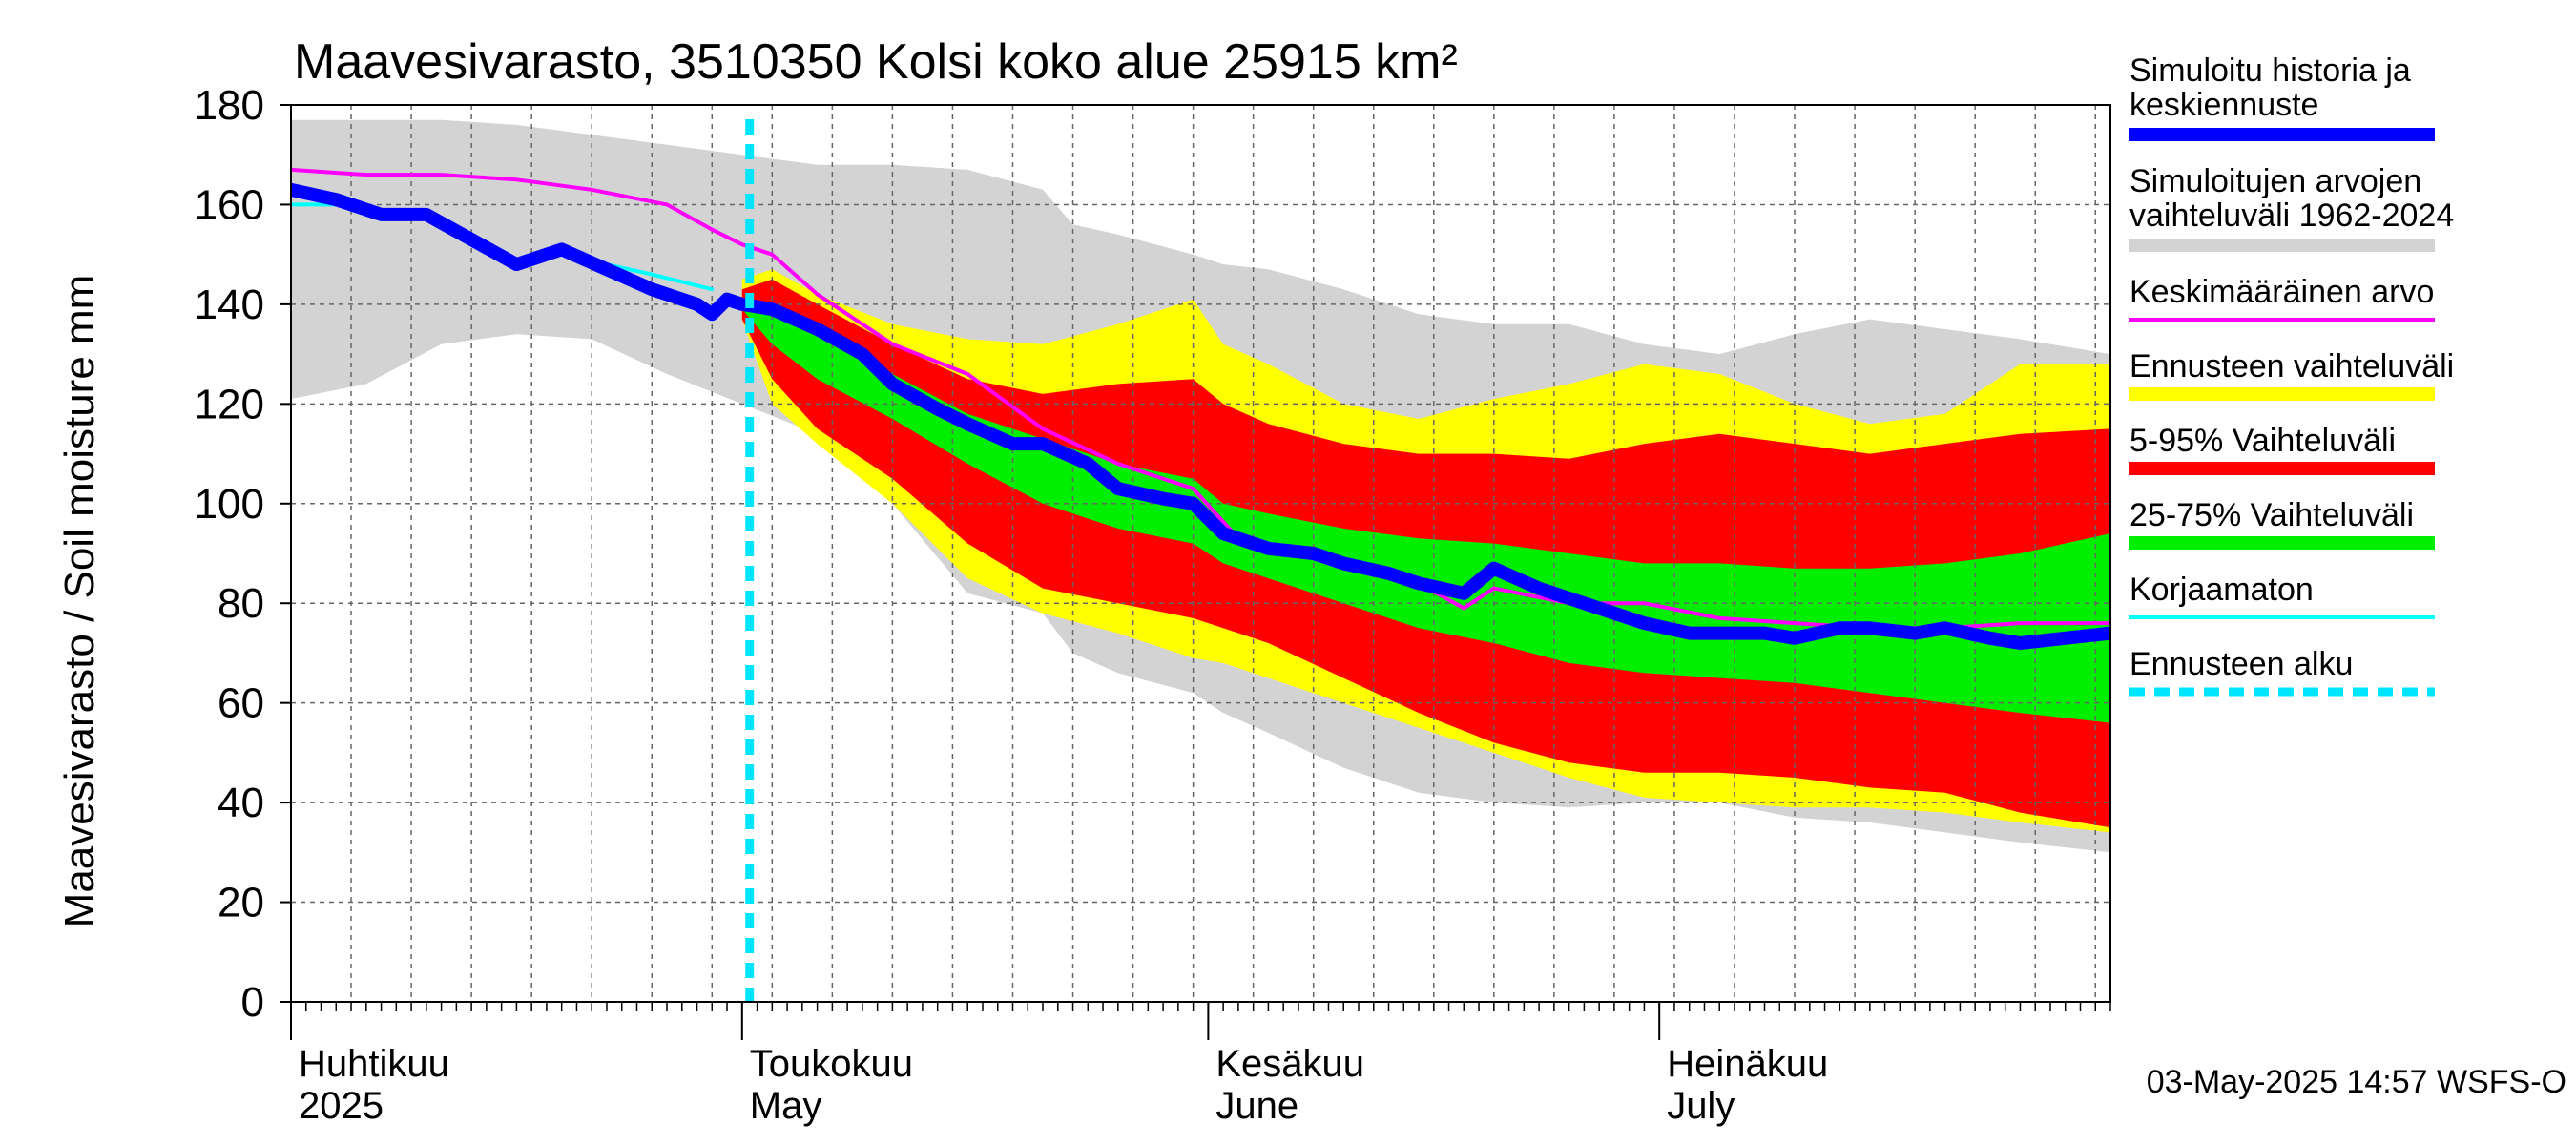  What do you see at coordinates (229, 304) in the screenshot?
I see `y-tick-label: 140` at bounding box center [229, 304].